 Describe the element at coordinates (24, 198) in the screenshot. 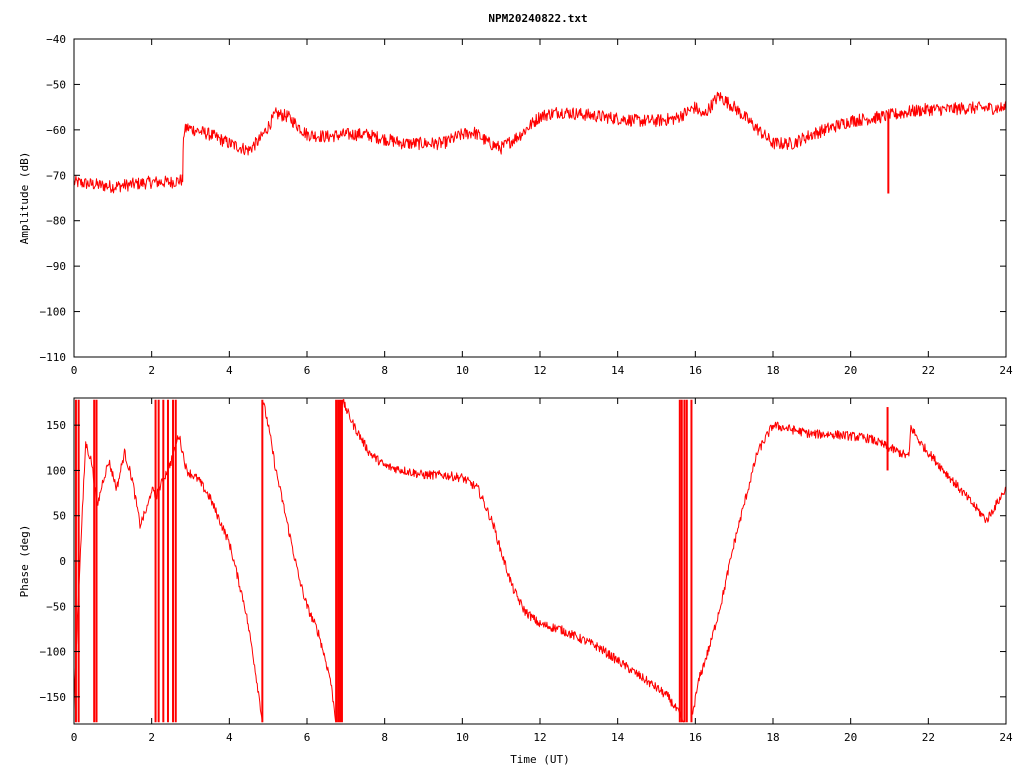

I see `amplitude-y-axis-label: Amplitude (dB)` at that location.